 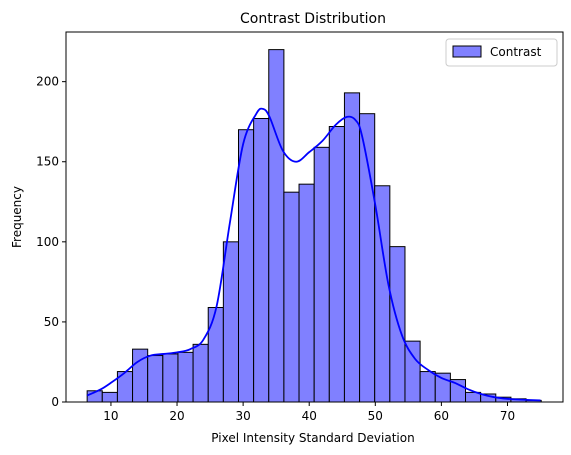 I want to click on x-axis-ticks: 10 20 30 40 50 60 70, so click(x=309, y=412).